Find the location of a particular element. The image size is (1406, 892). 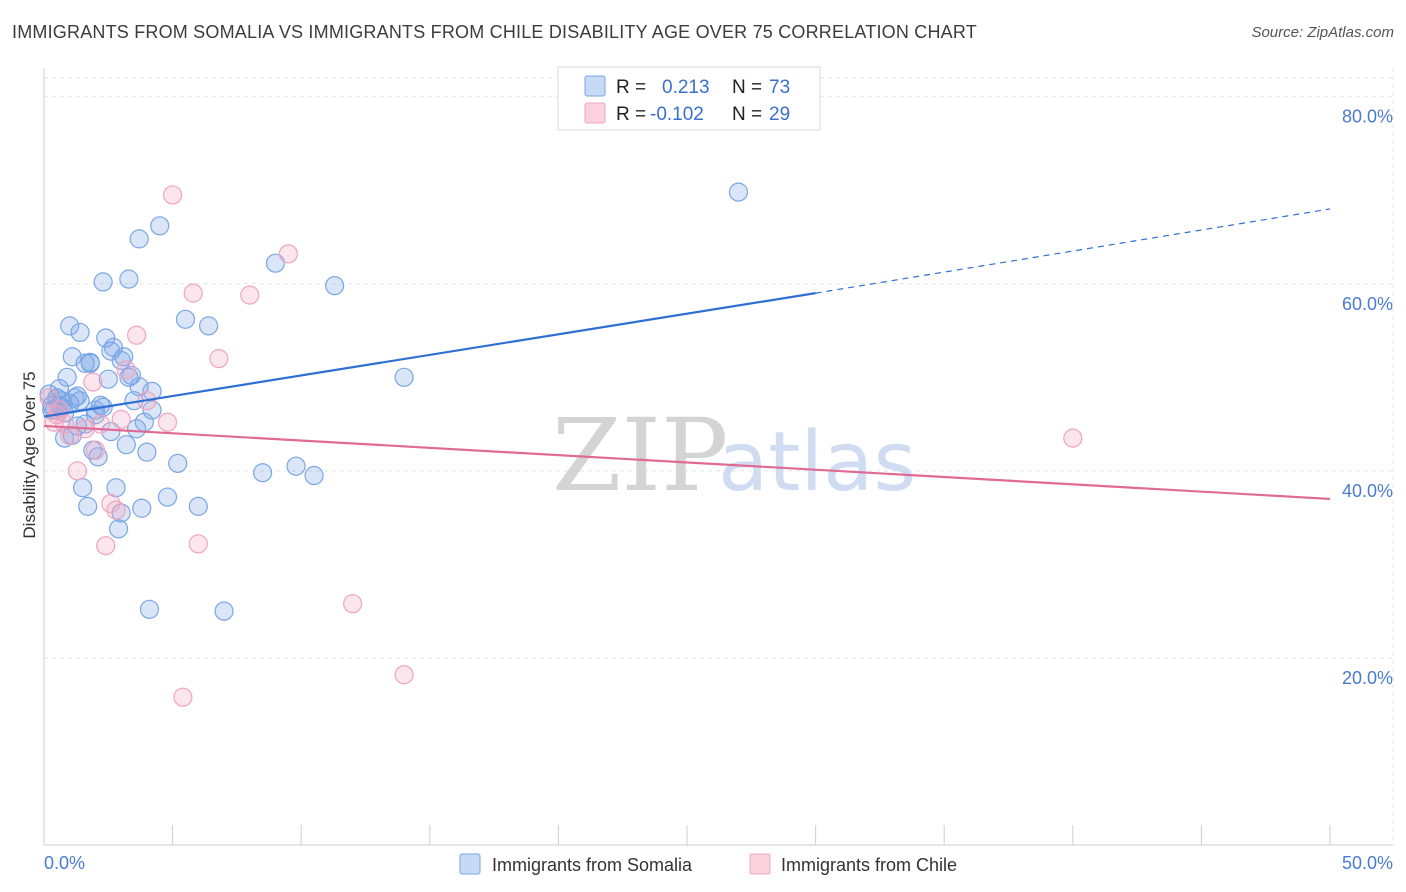

y-axis-label: Disability Age Over 75 is located at coordinates (29, 454).